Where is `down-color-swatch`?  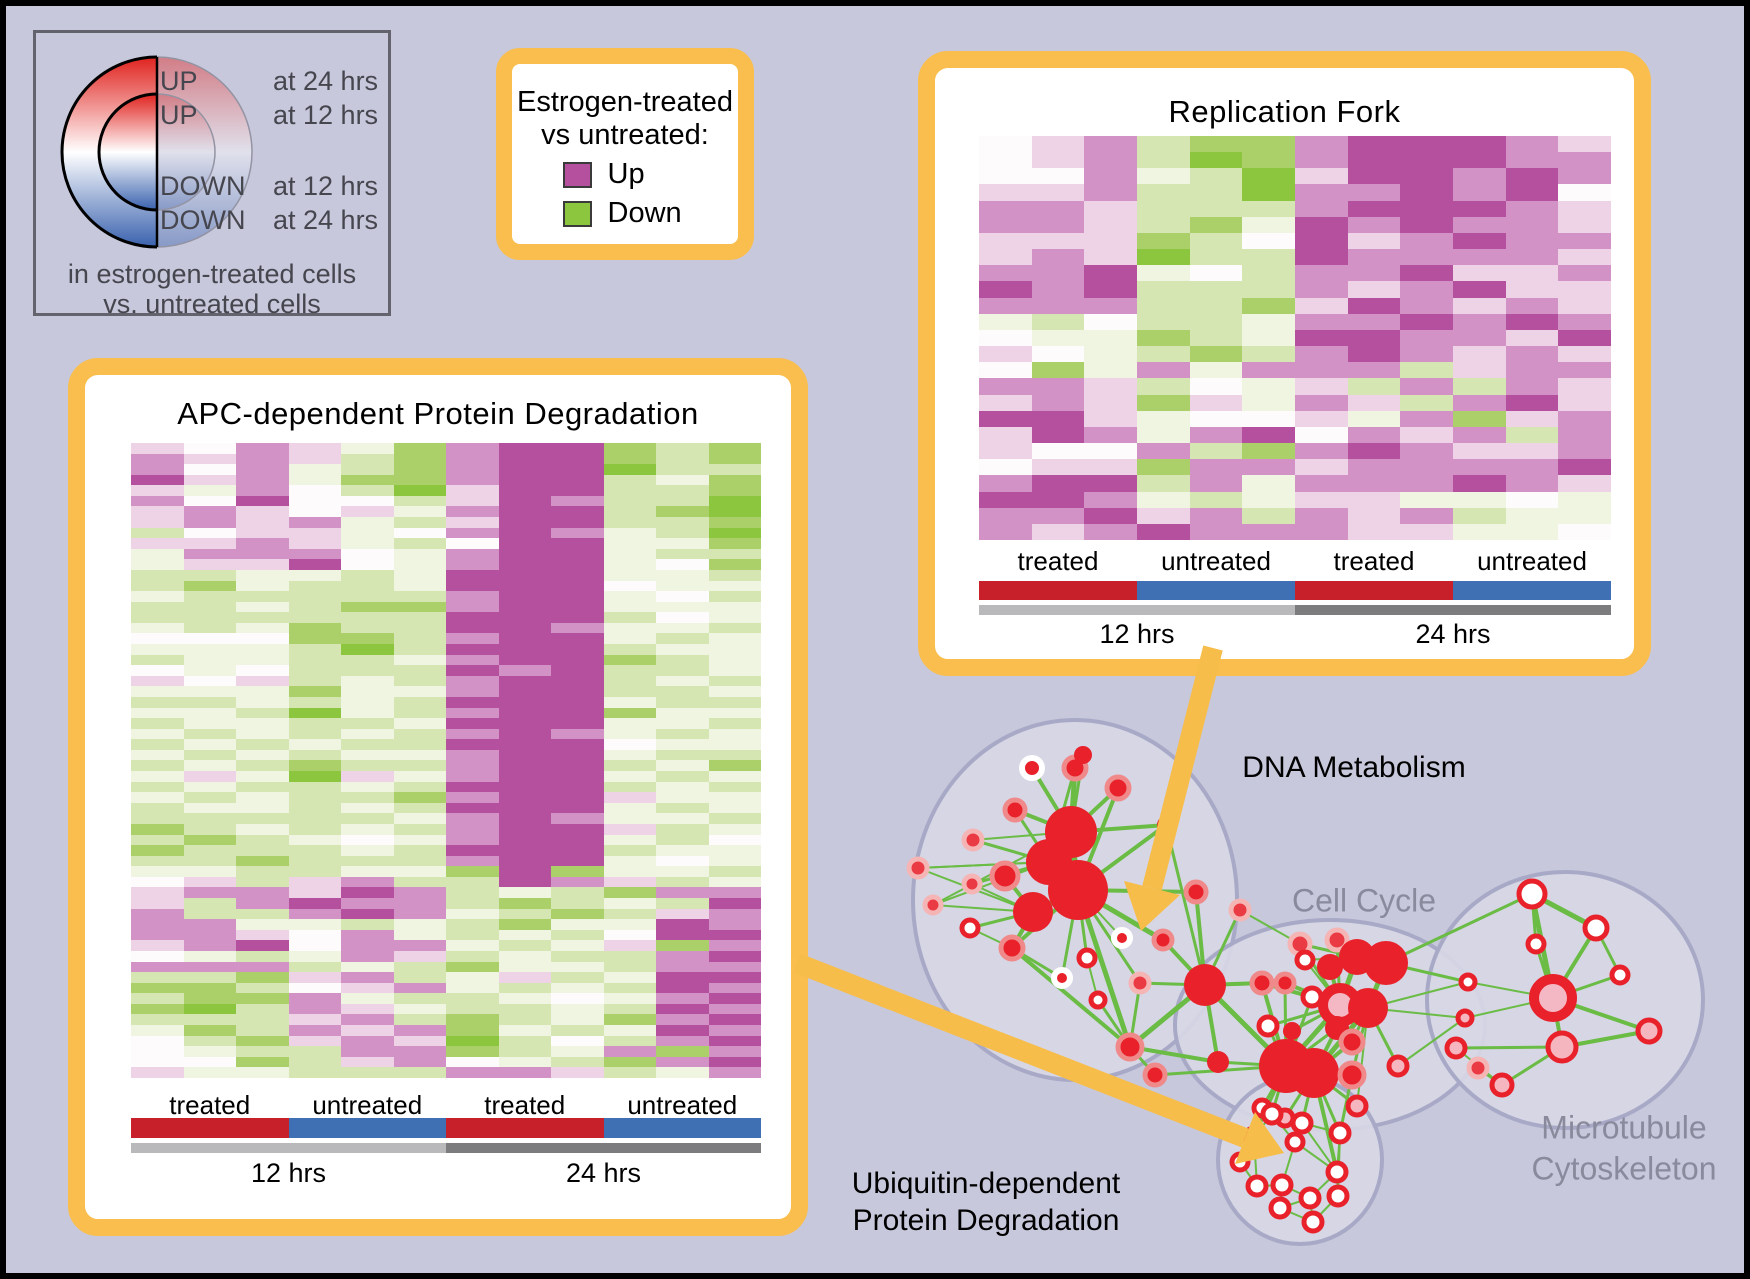 down-color-swatch is located at coordinates (577, 213).